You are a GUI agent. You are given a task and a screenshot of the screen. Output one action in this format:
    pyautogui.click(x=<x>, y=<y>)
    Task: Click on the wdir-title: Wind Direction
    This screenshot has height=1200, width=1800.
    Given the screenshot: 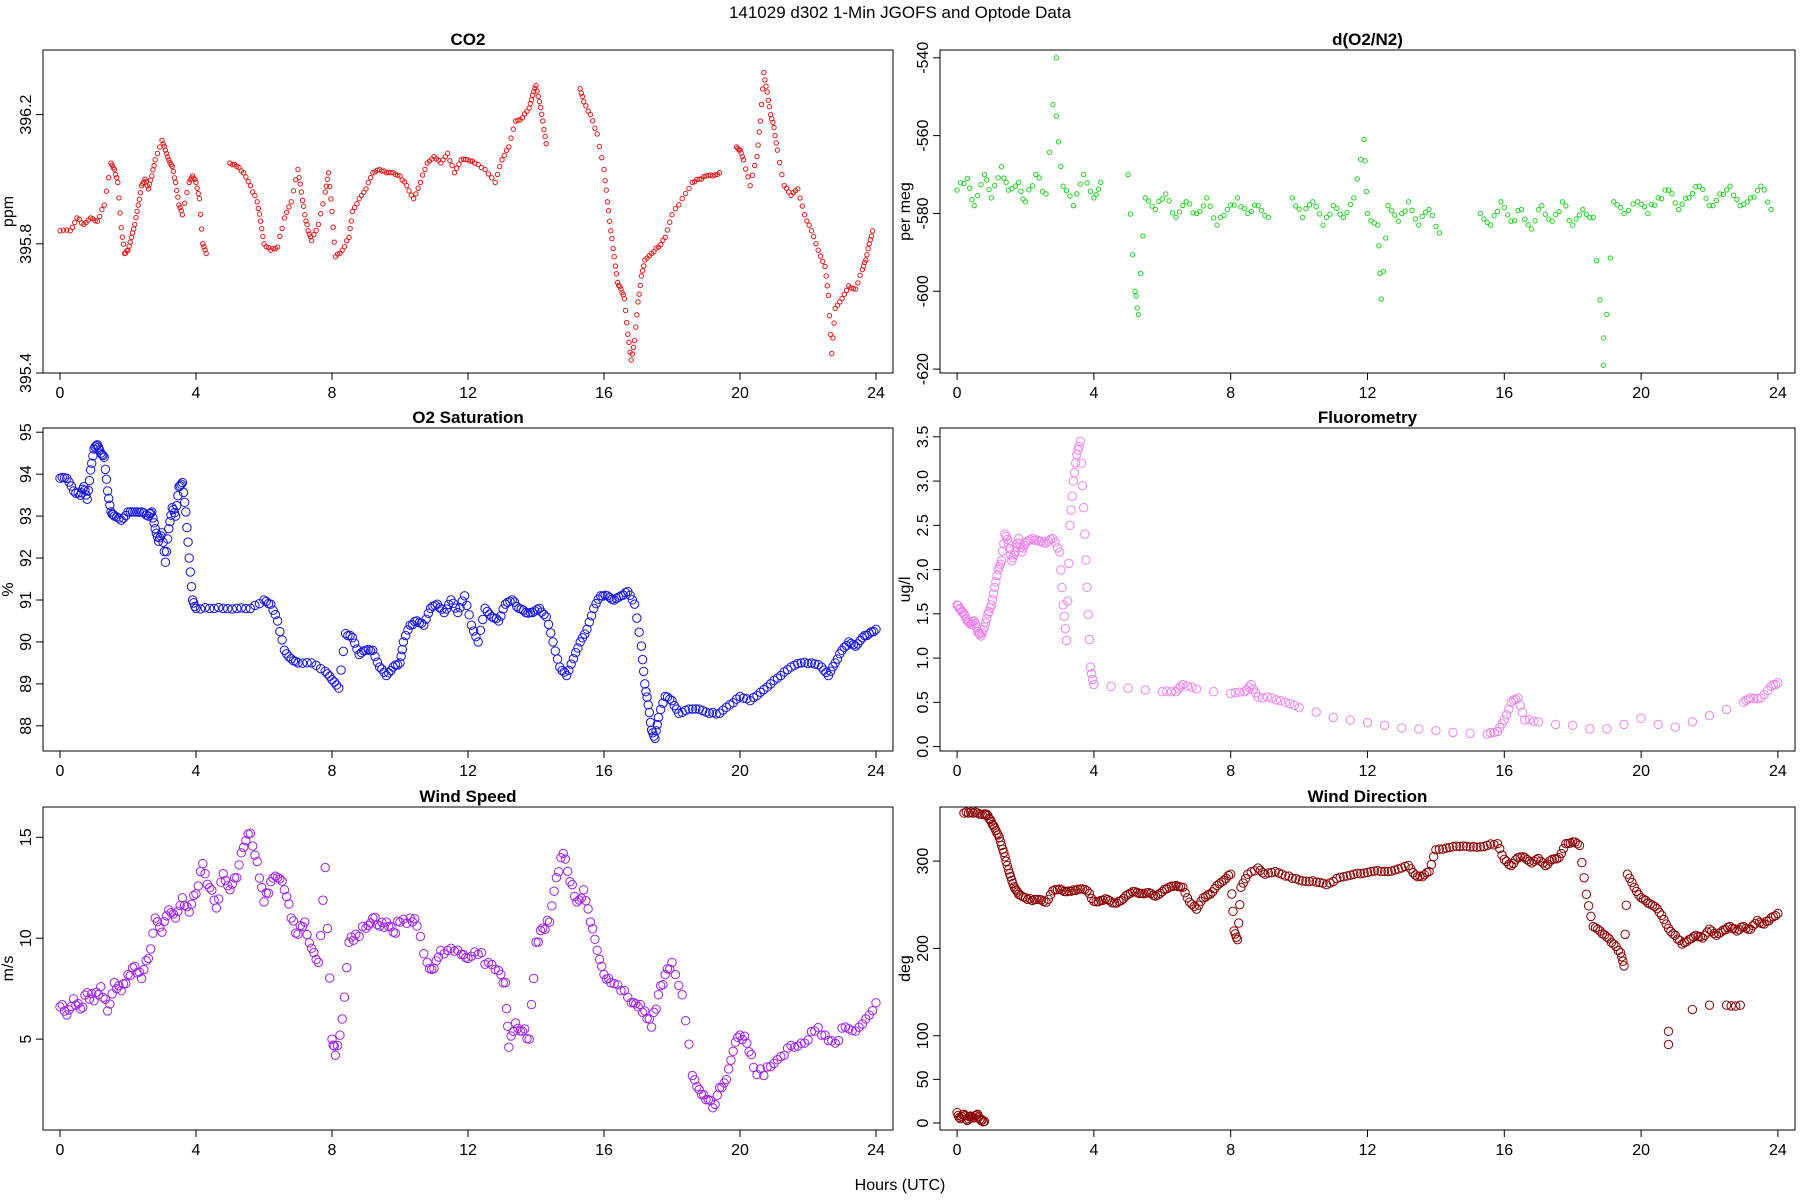 What is the action you would take?
    pyautogui.click(x=1368, y=796)
    